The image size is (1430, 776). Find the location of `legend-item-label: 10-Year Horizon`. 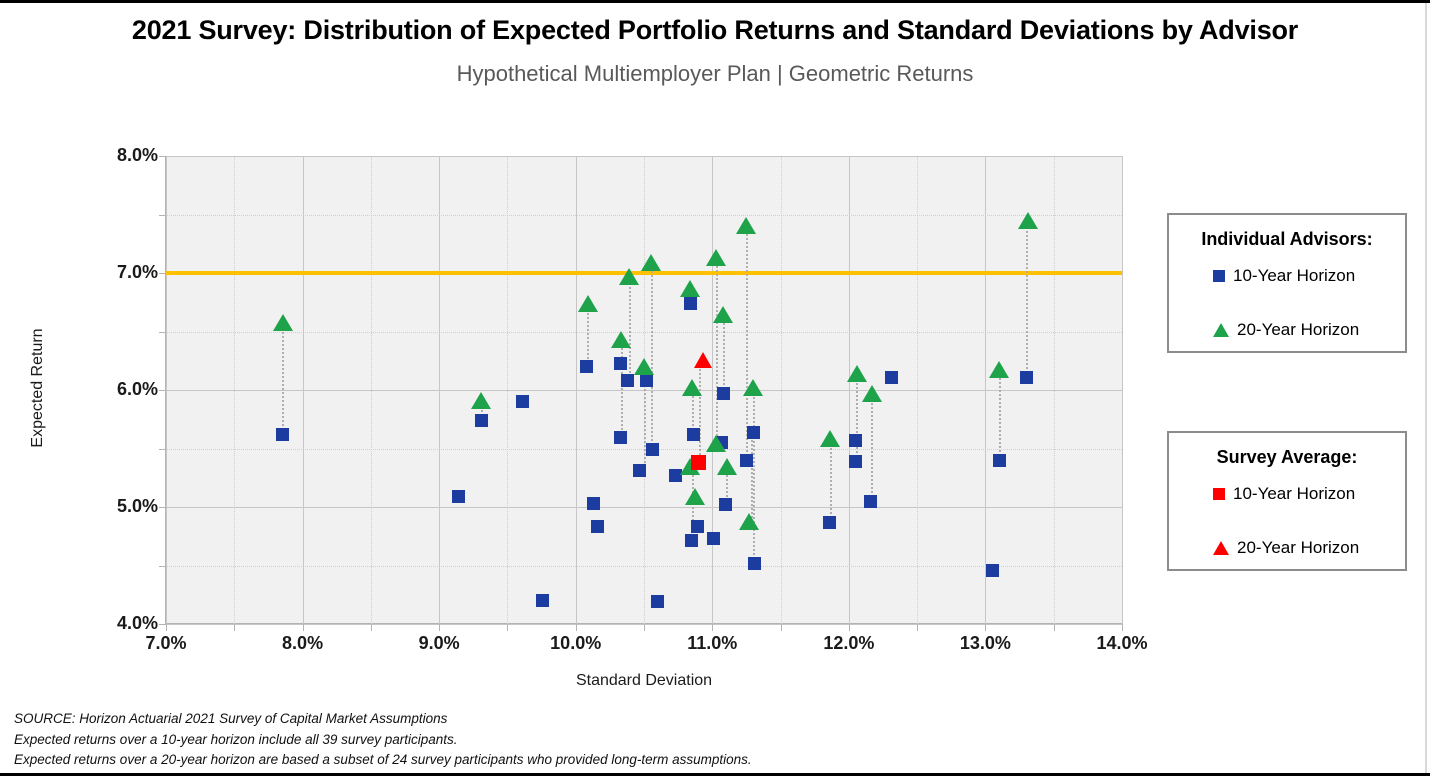

legend-item-label: 10-Year Horizon is located at coordinates (1294, 493).